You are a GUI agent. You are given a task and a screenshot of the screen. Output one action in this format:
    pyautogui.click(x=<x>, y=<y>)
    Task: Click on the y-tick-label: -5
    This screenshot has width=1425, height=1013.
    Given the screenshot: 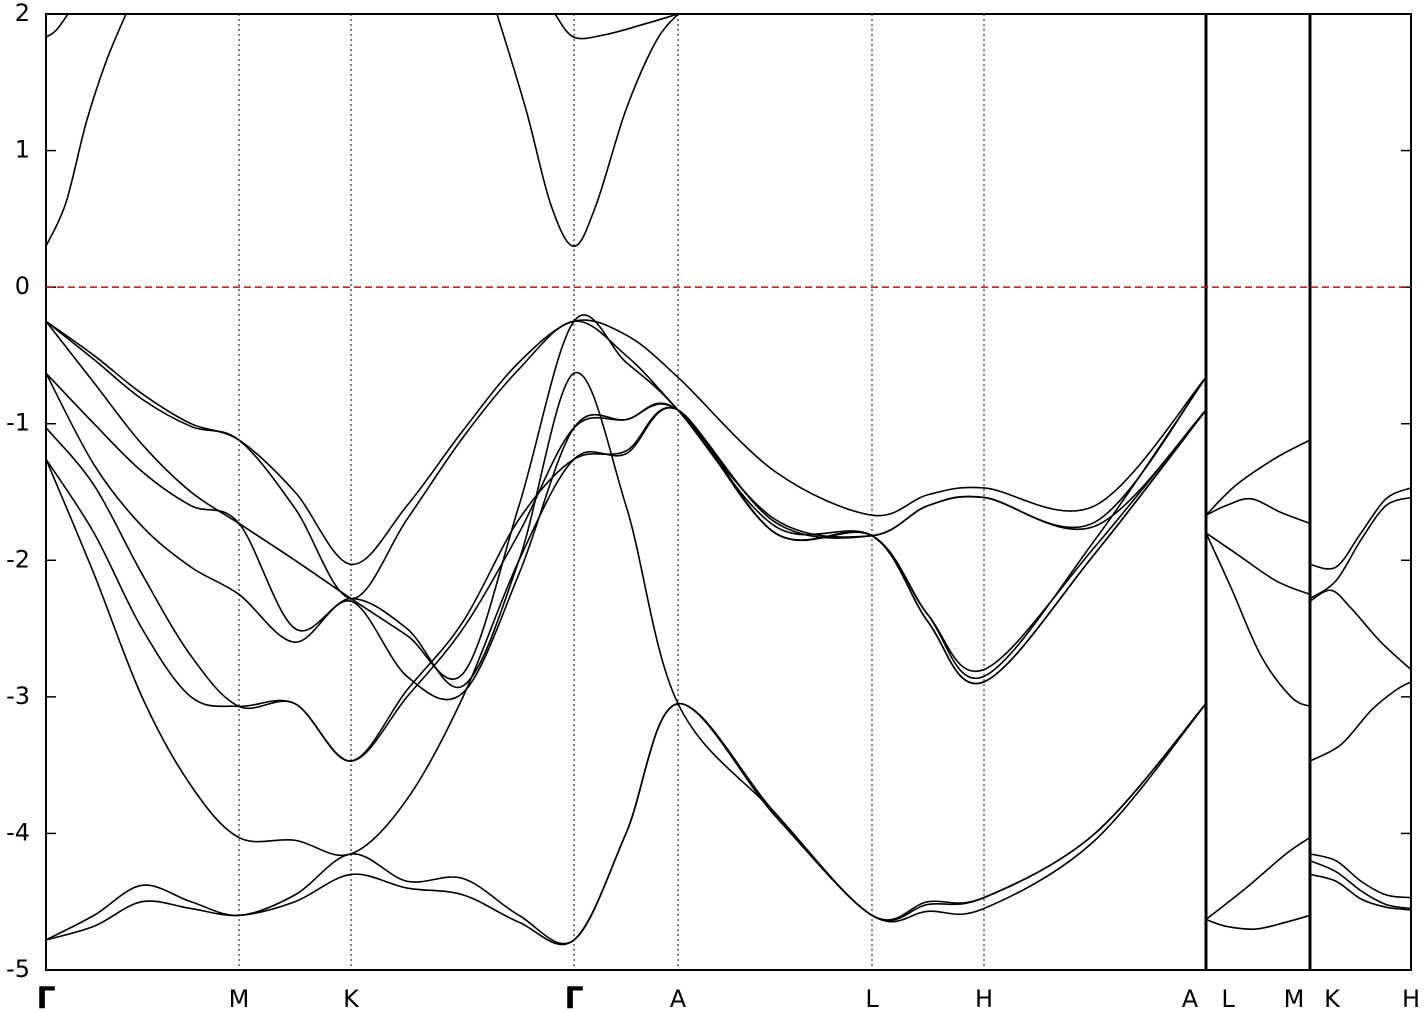 What is the action you would take?
    pyautogui.click(x=18, y=969)
    